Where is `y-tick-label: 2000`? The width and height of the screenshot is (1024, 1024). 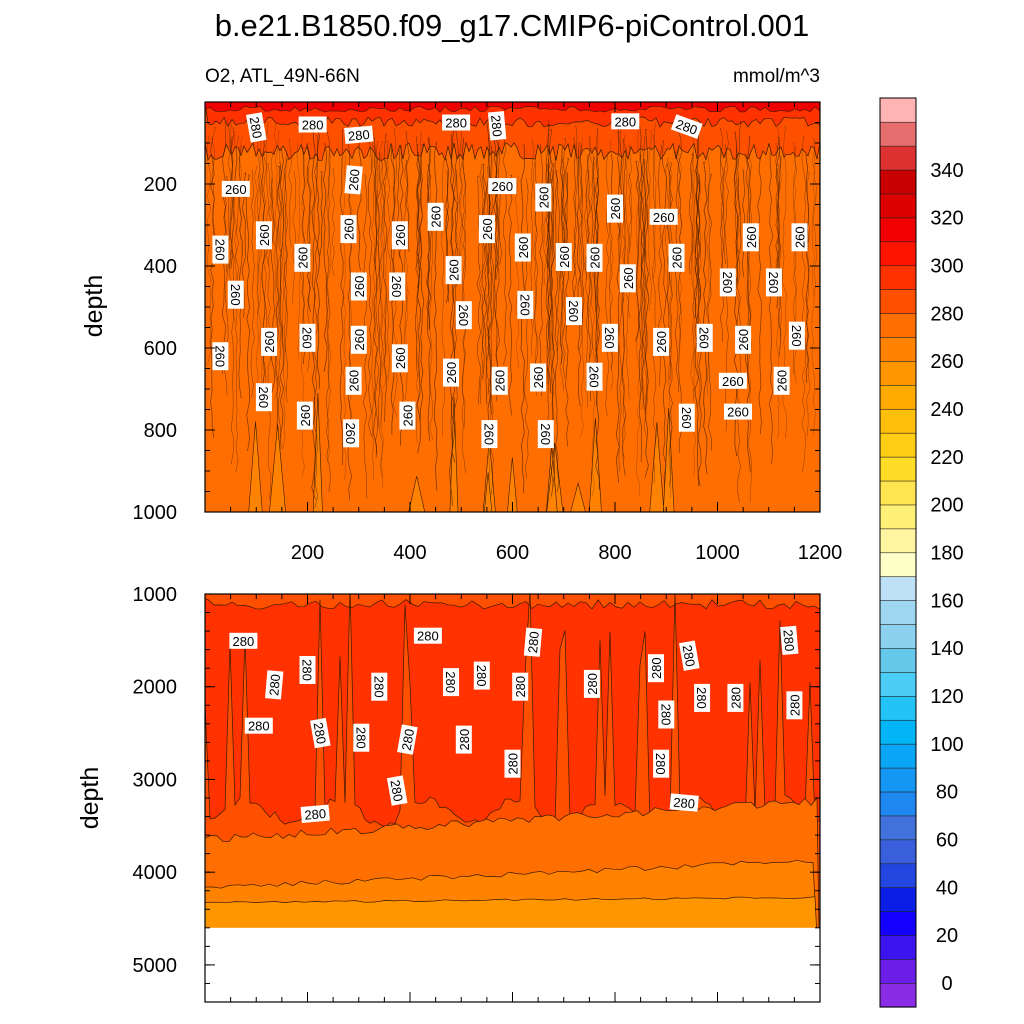
y-tick-label: 2000 is located at coordinates (155, 688).